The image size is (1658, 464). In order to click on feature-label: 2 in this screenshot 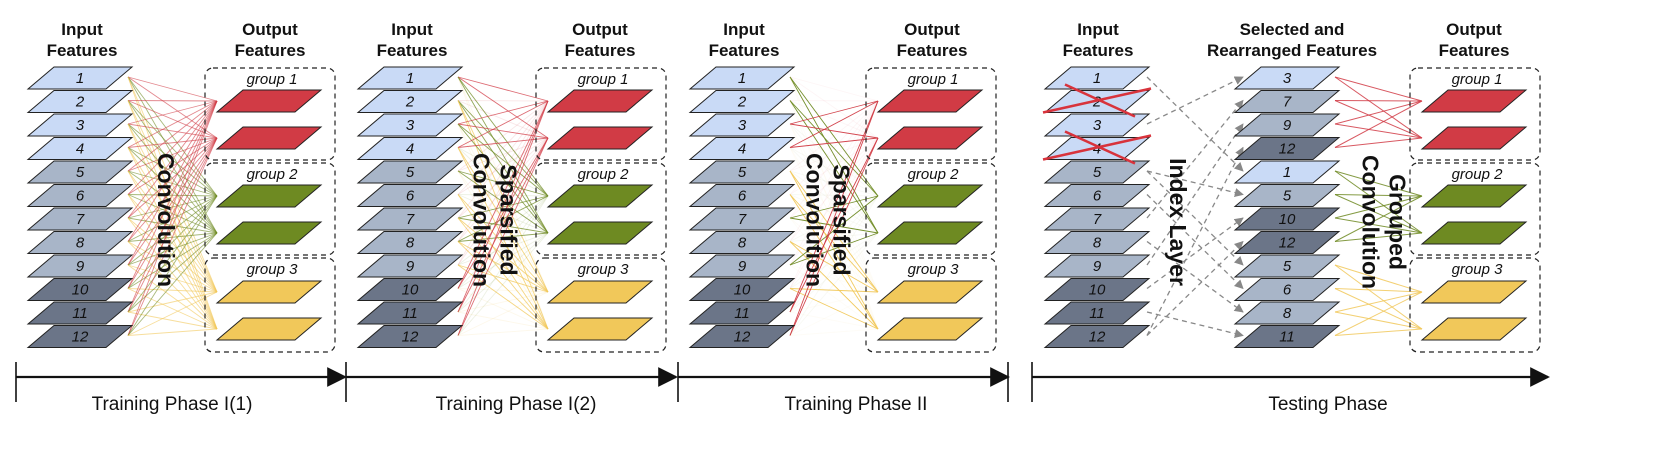, I will do `click(80, 102)`.